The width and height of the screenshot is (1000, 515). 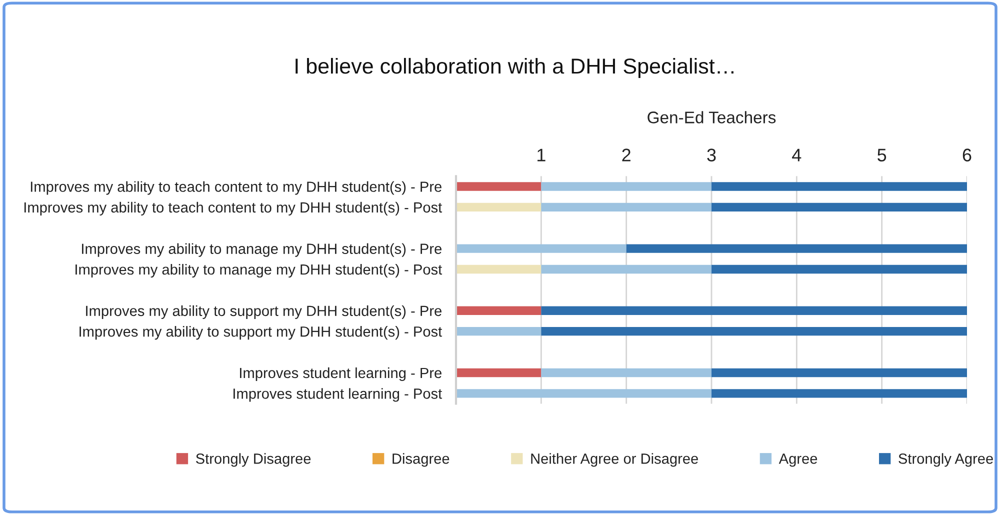 What do you see at coordinates (262, 250) in the screenshot?
I see `y-tick-label: Improves my ability to manage my DHH student(s) - Pre` at bounding box center [262, 250].